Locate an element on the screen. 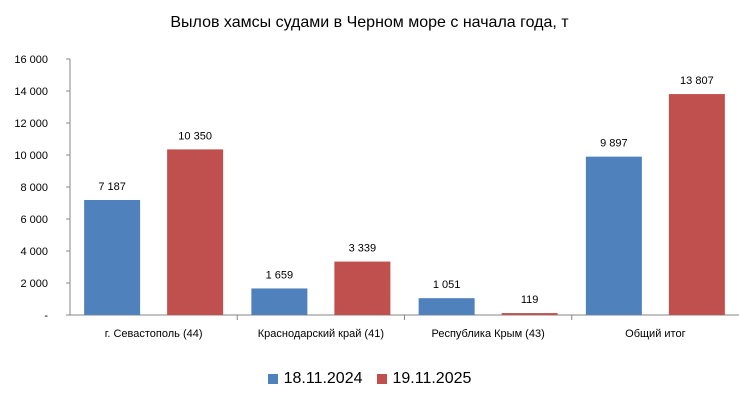 This screenshot has width=739, height=404. y-tick-label: 8 000 is located at coordinates (34, 188).